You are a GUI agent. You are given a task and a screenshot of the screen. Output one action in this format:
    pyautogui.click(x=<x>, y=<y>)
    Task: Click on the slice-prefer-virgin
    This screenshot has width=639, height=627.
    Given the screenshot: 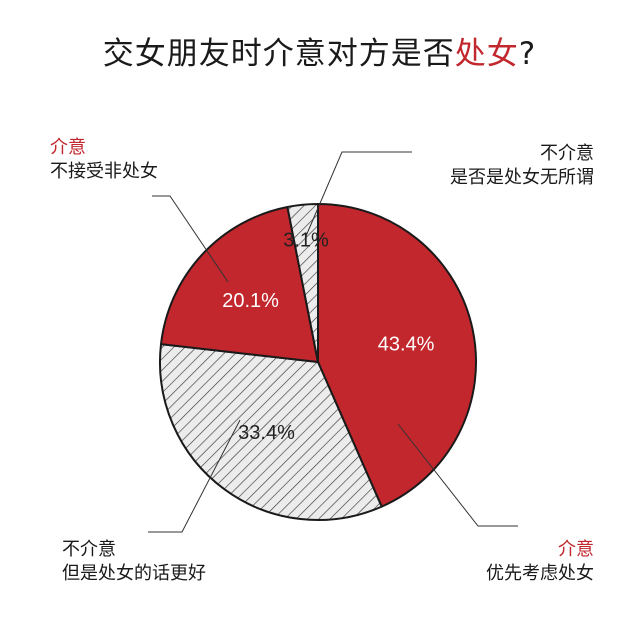 What is the action you would take?
    pyautogui.click(x=397, y=355)
    